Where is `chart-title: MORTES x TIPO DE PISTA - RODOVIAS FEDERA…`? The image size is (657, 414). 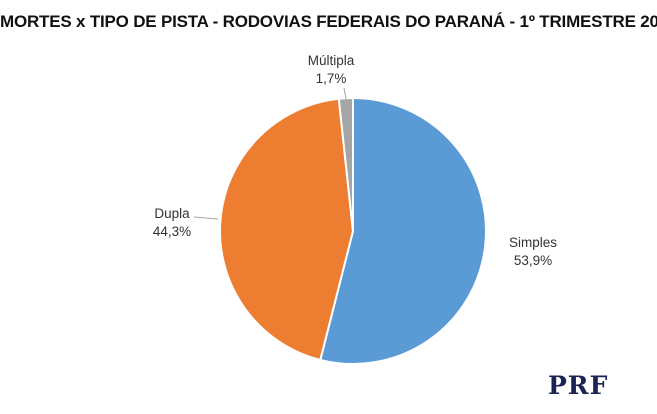
chart-title: MORTES x TIPO DE PISTA - RODOVIAS FEDERA… is located at coordinates (328, 21).